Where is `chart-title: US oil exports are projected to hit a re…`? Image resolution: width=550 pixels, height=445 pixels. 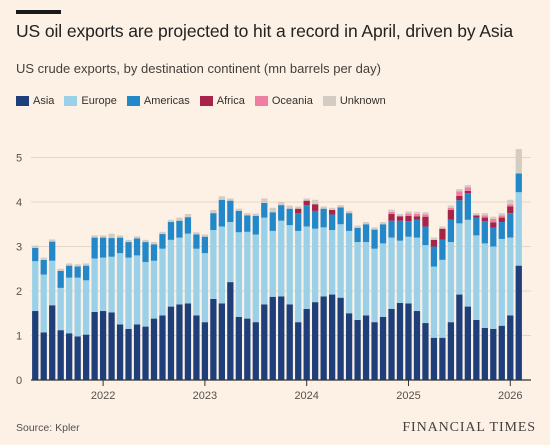
chart-title: US oil exports are projected to hit a re… is located at coordinates (264, 31).